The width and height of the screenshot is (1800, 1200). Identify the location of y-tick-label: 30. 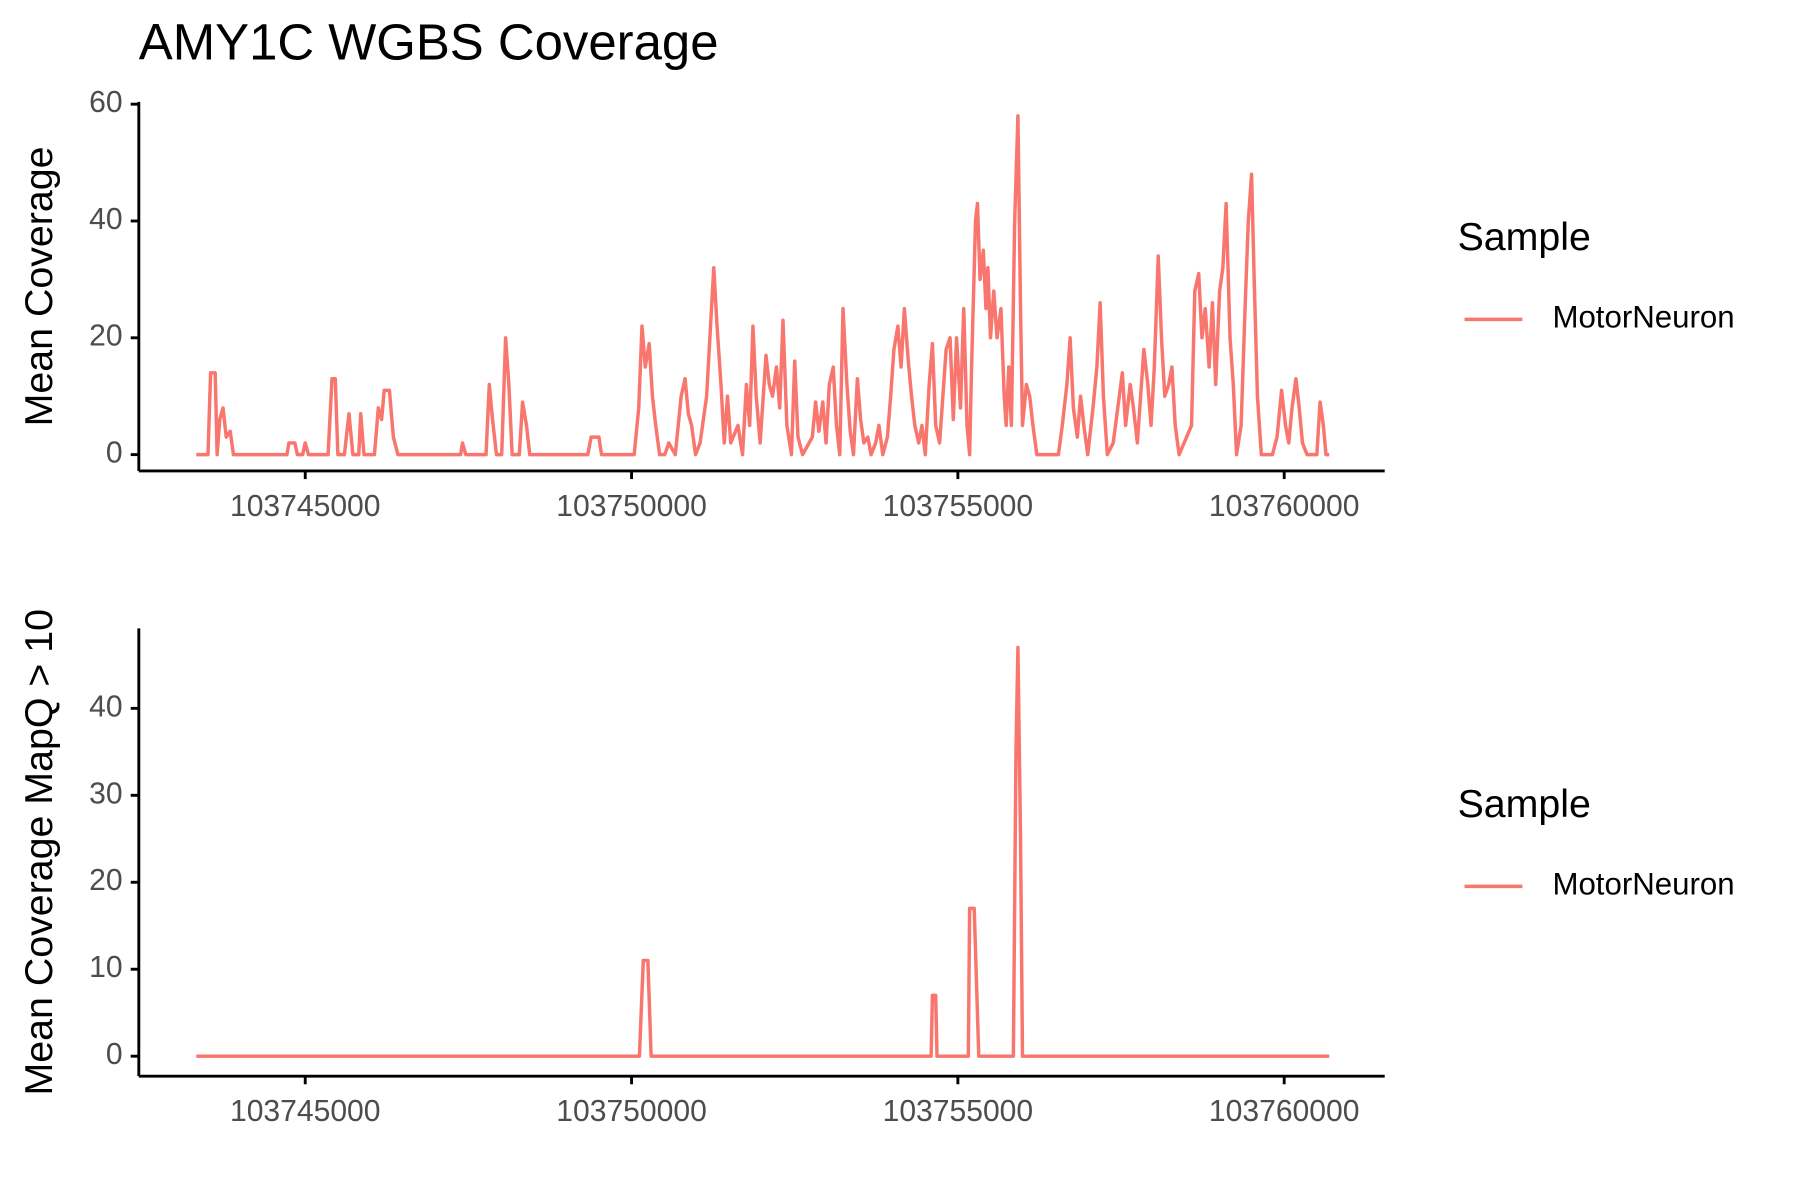
(105, 793).